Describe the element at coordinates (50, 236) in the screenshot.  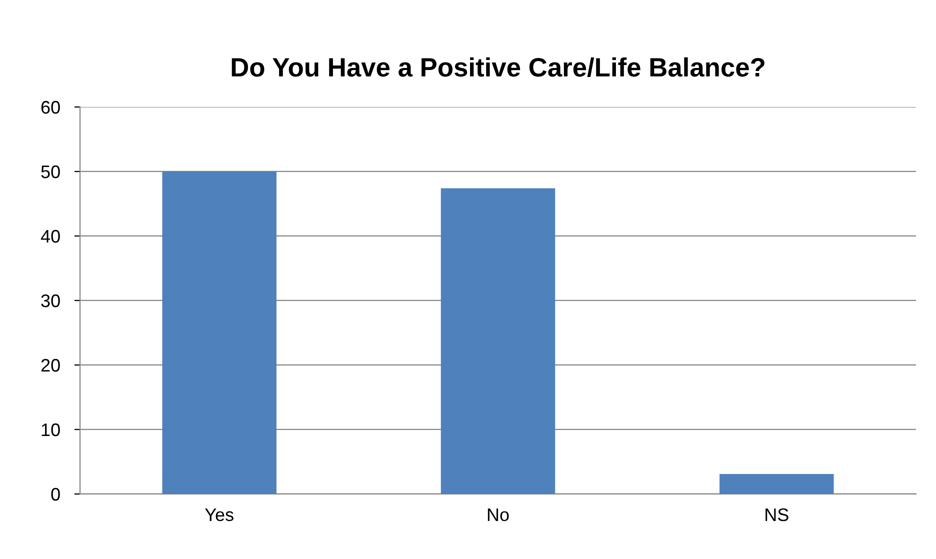
I see `y-tick-label: 40` at that location.